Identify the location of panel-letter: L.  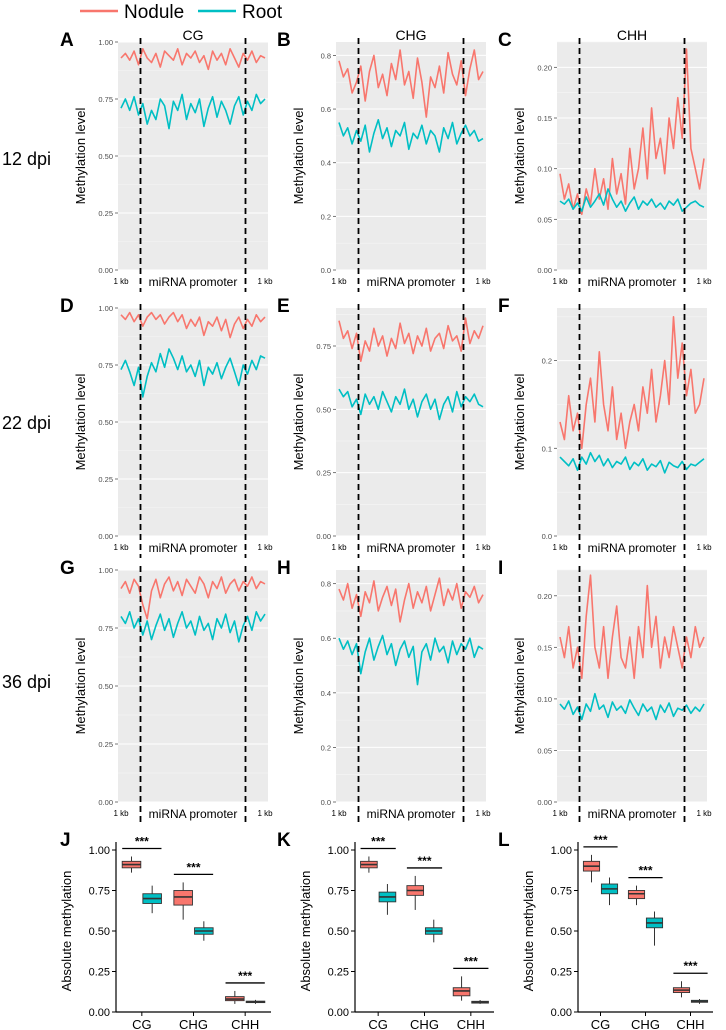
(504, 840).